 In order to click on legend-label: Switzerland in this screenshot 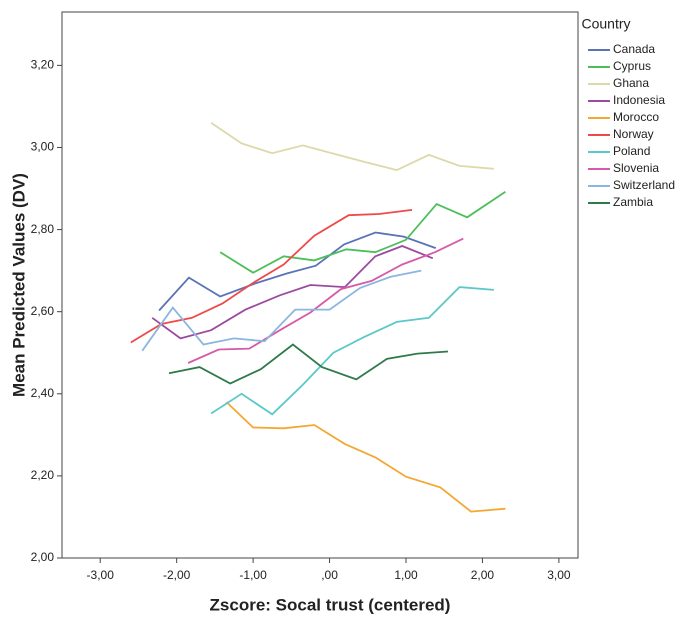, I will do `click(644, 185)`.